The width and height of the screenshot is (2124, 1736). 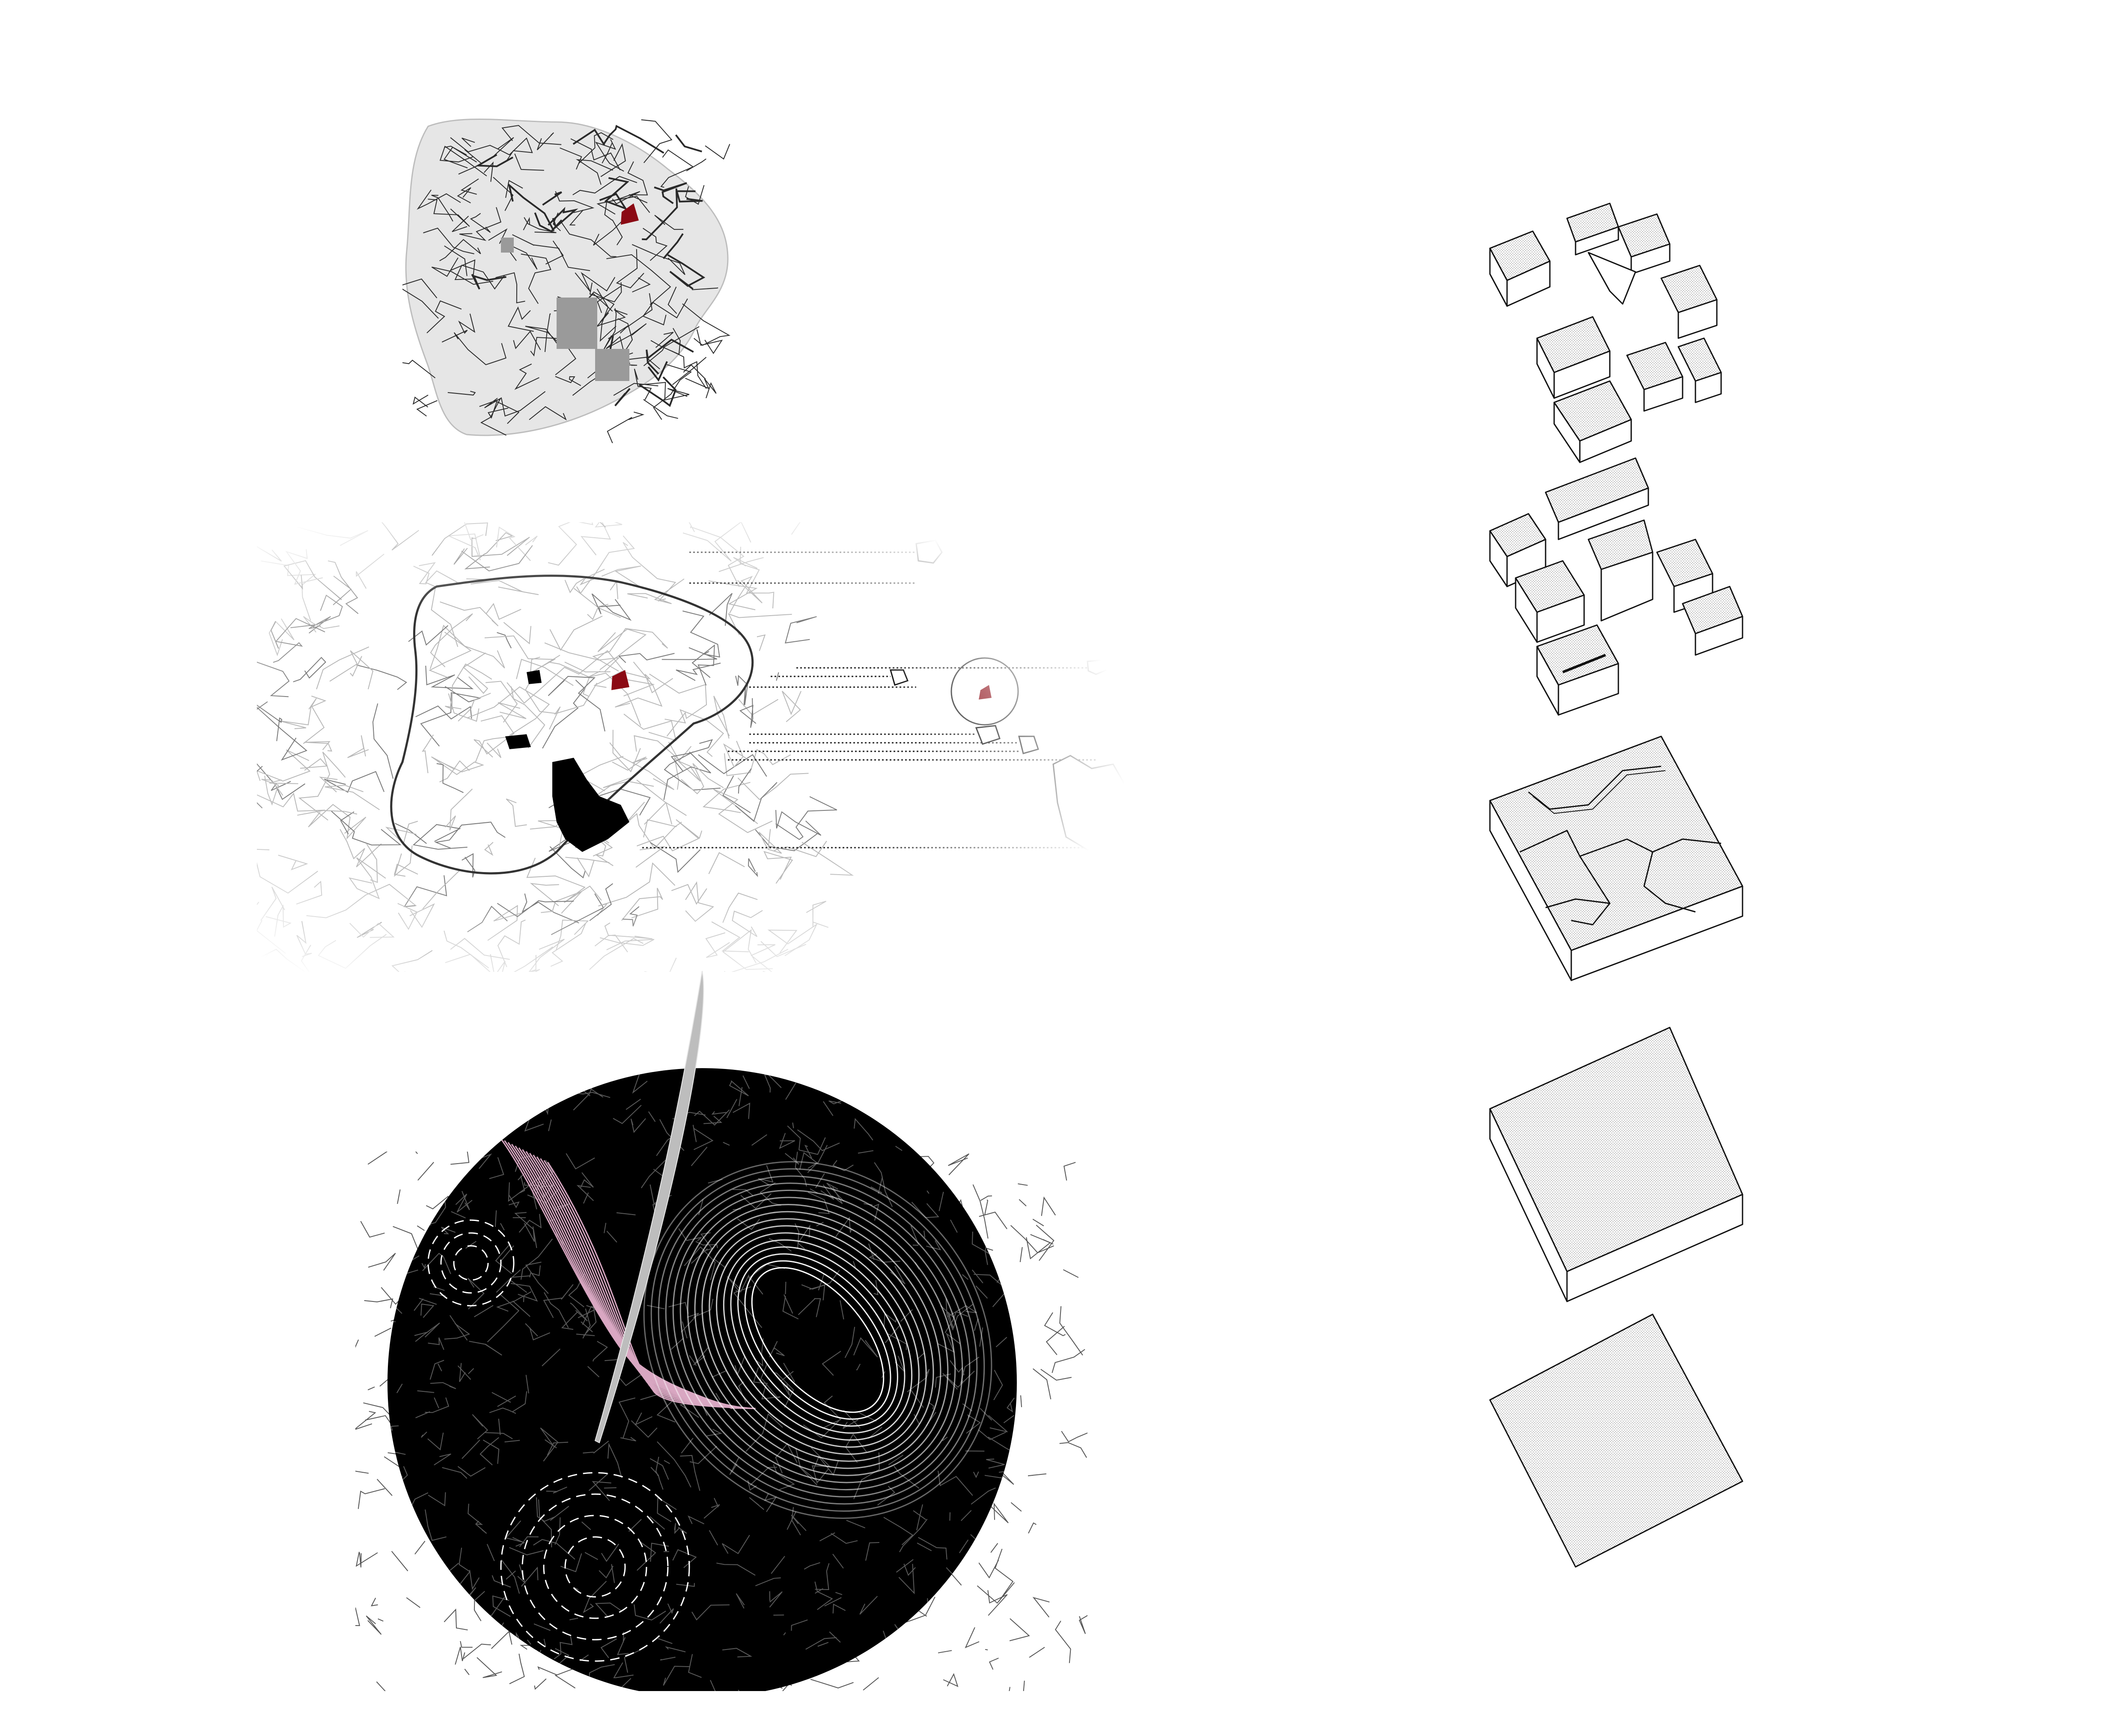 I want to click on city-map-panel, so click(x=595, y=276).